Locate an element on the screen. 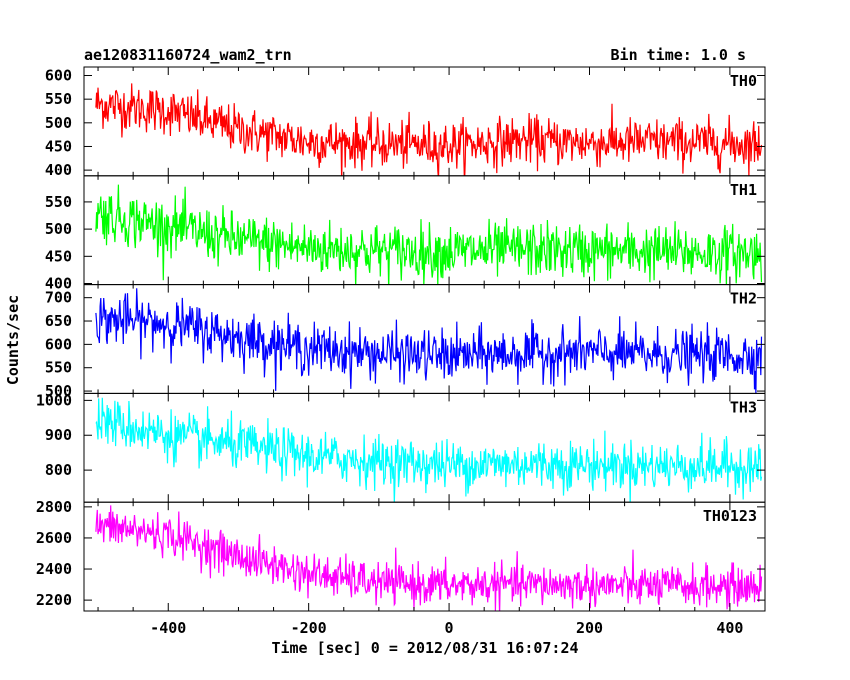 The image size is (850, 680). panel-th2: TH2 500 550 600 650 700 is located at coordinates (405, 342).